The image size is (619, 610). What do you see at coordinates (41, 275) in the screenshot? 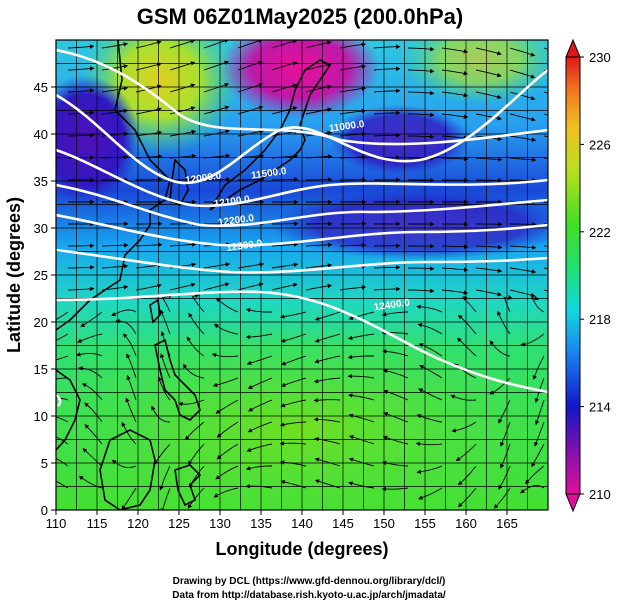
I see `y-tick-label: 25` at bounding box center [41, 275].